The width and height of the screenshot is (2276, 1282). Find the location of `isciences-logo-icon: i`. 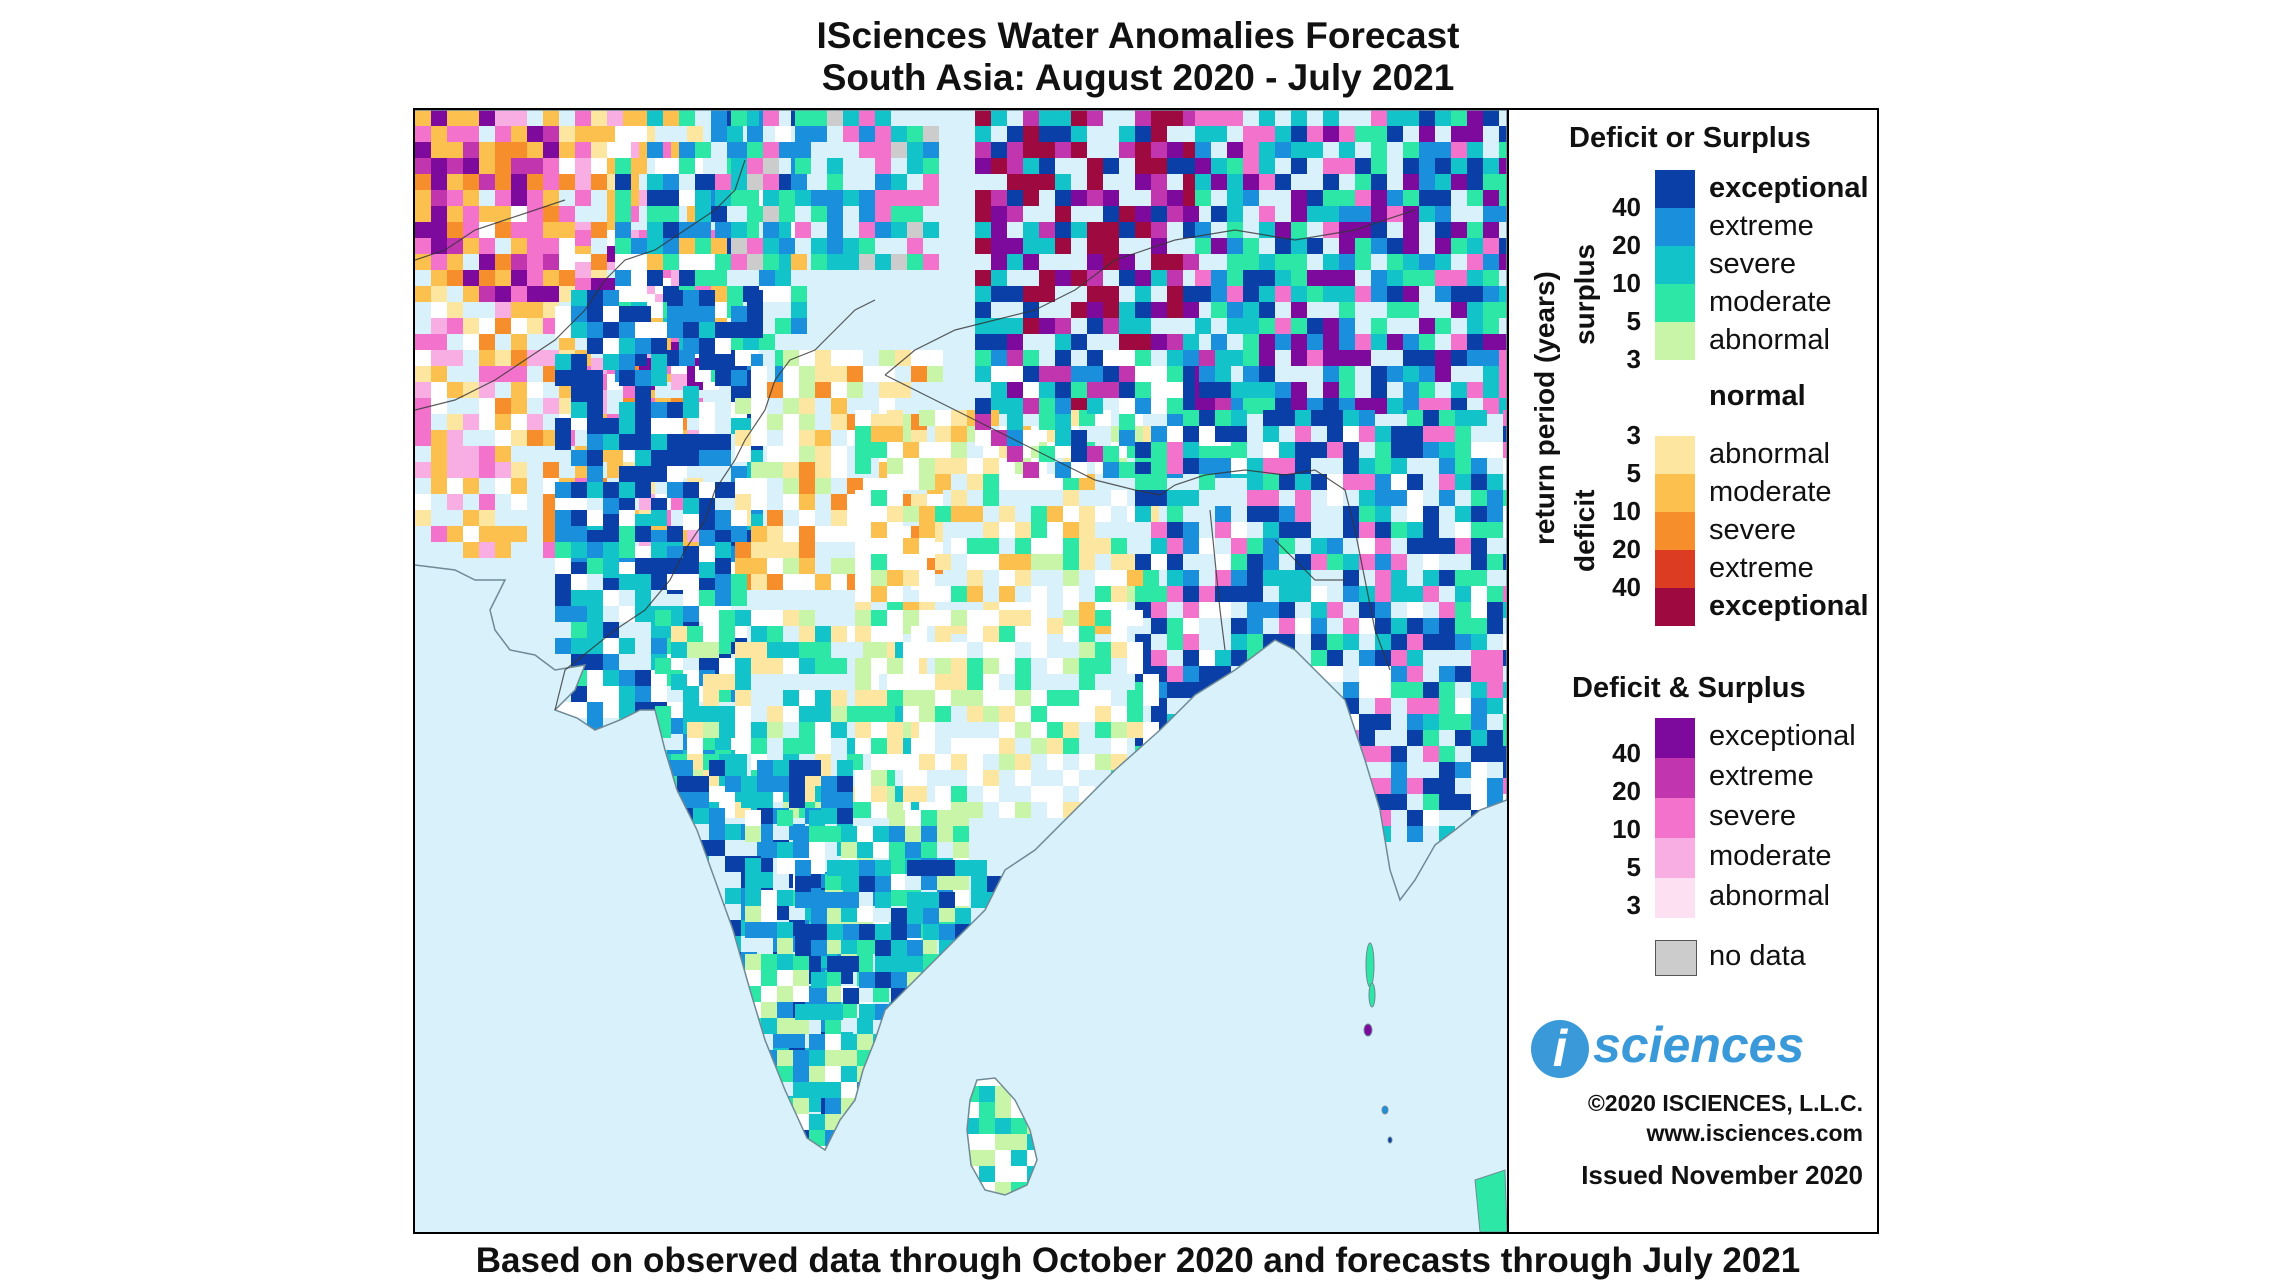

isciences-logo-icon: i is located at coordinates (1560, 1049).